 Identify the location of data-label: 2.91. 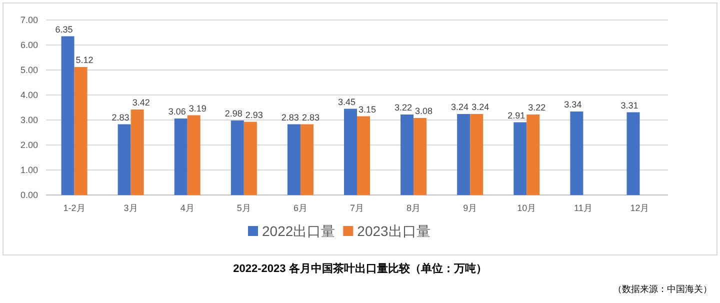
(517, 115).